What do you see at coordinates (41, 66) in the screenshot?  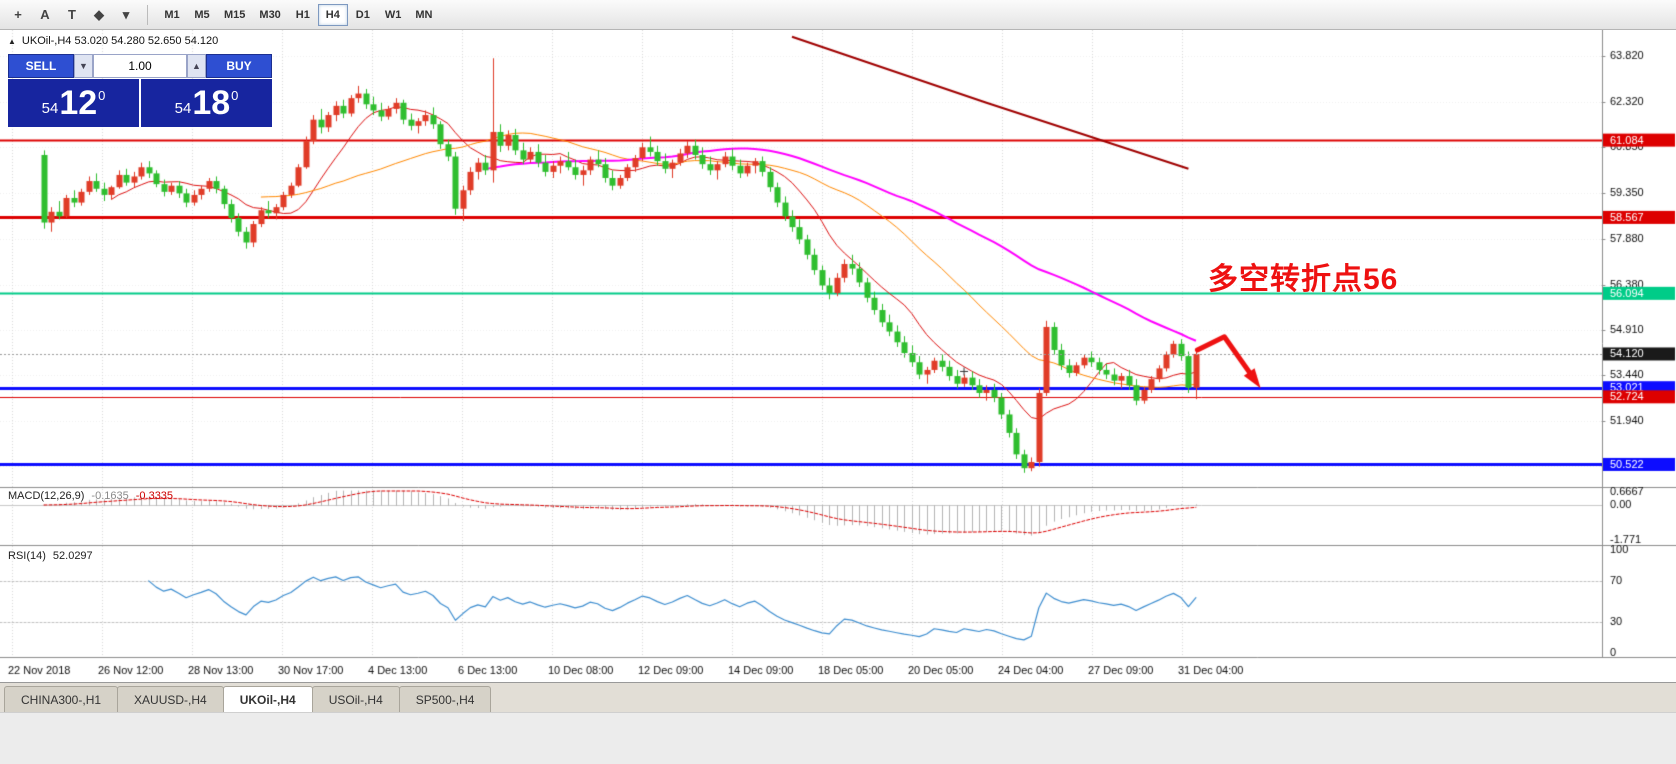 I see `sell-button: SELL` at bounding box center [41, 66].